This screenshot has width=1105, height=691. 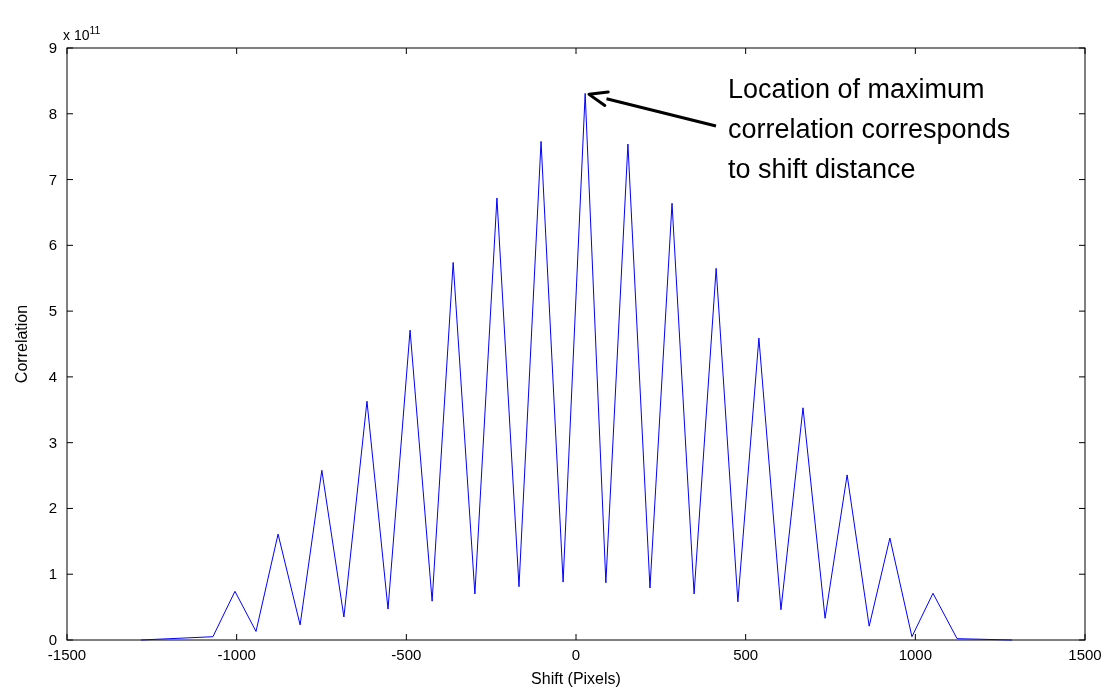 What do you see at coordinates (52, 639) in the screenshot?
I see `y-tick-label: 0` at bounding box center [52, 639].